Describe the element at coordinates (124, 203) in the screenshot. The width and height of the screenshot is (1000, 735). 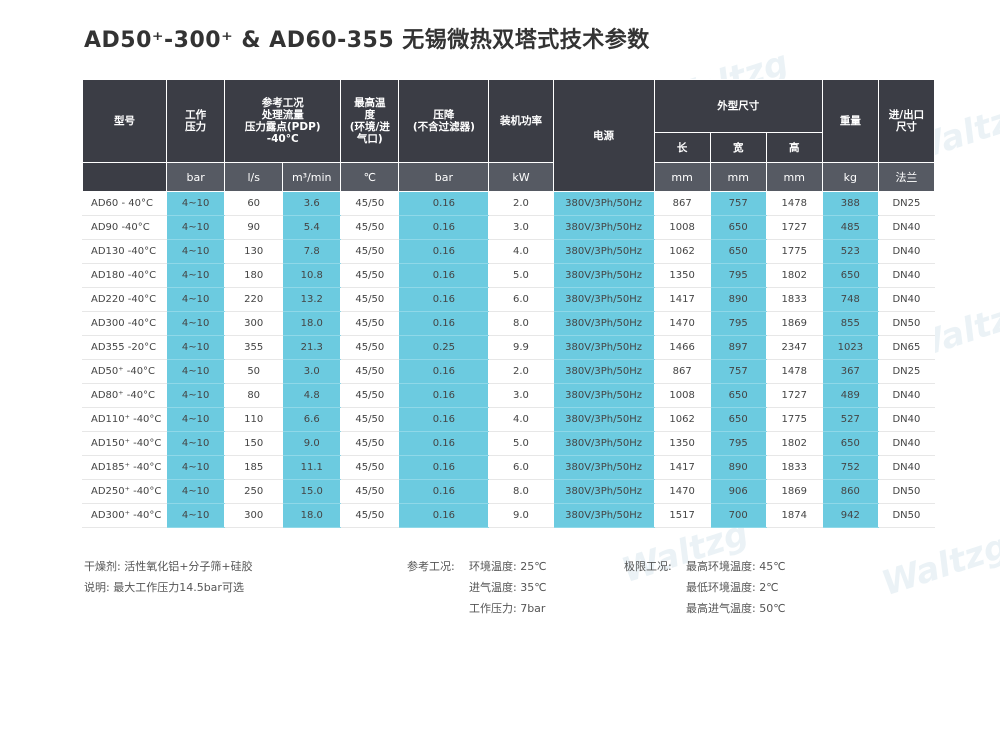
I see `cell-model: AD60 - 40°C` at that location.